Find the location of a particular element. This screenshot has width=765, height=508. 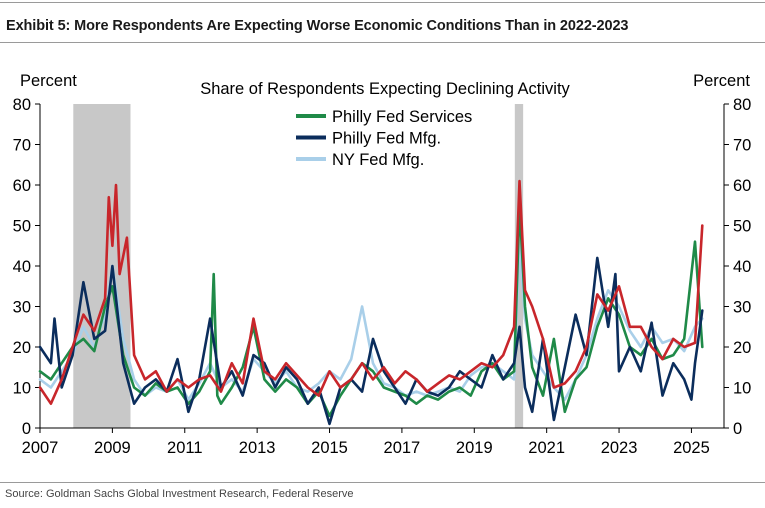

y-tick-label-left: 80 is located at coordinates (22, 105).